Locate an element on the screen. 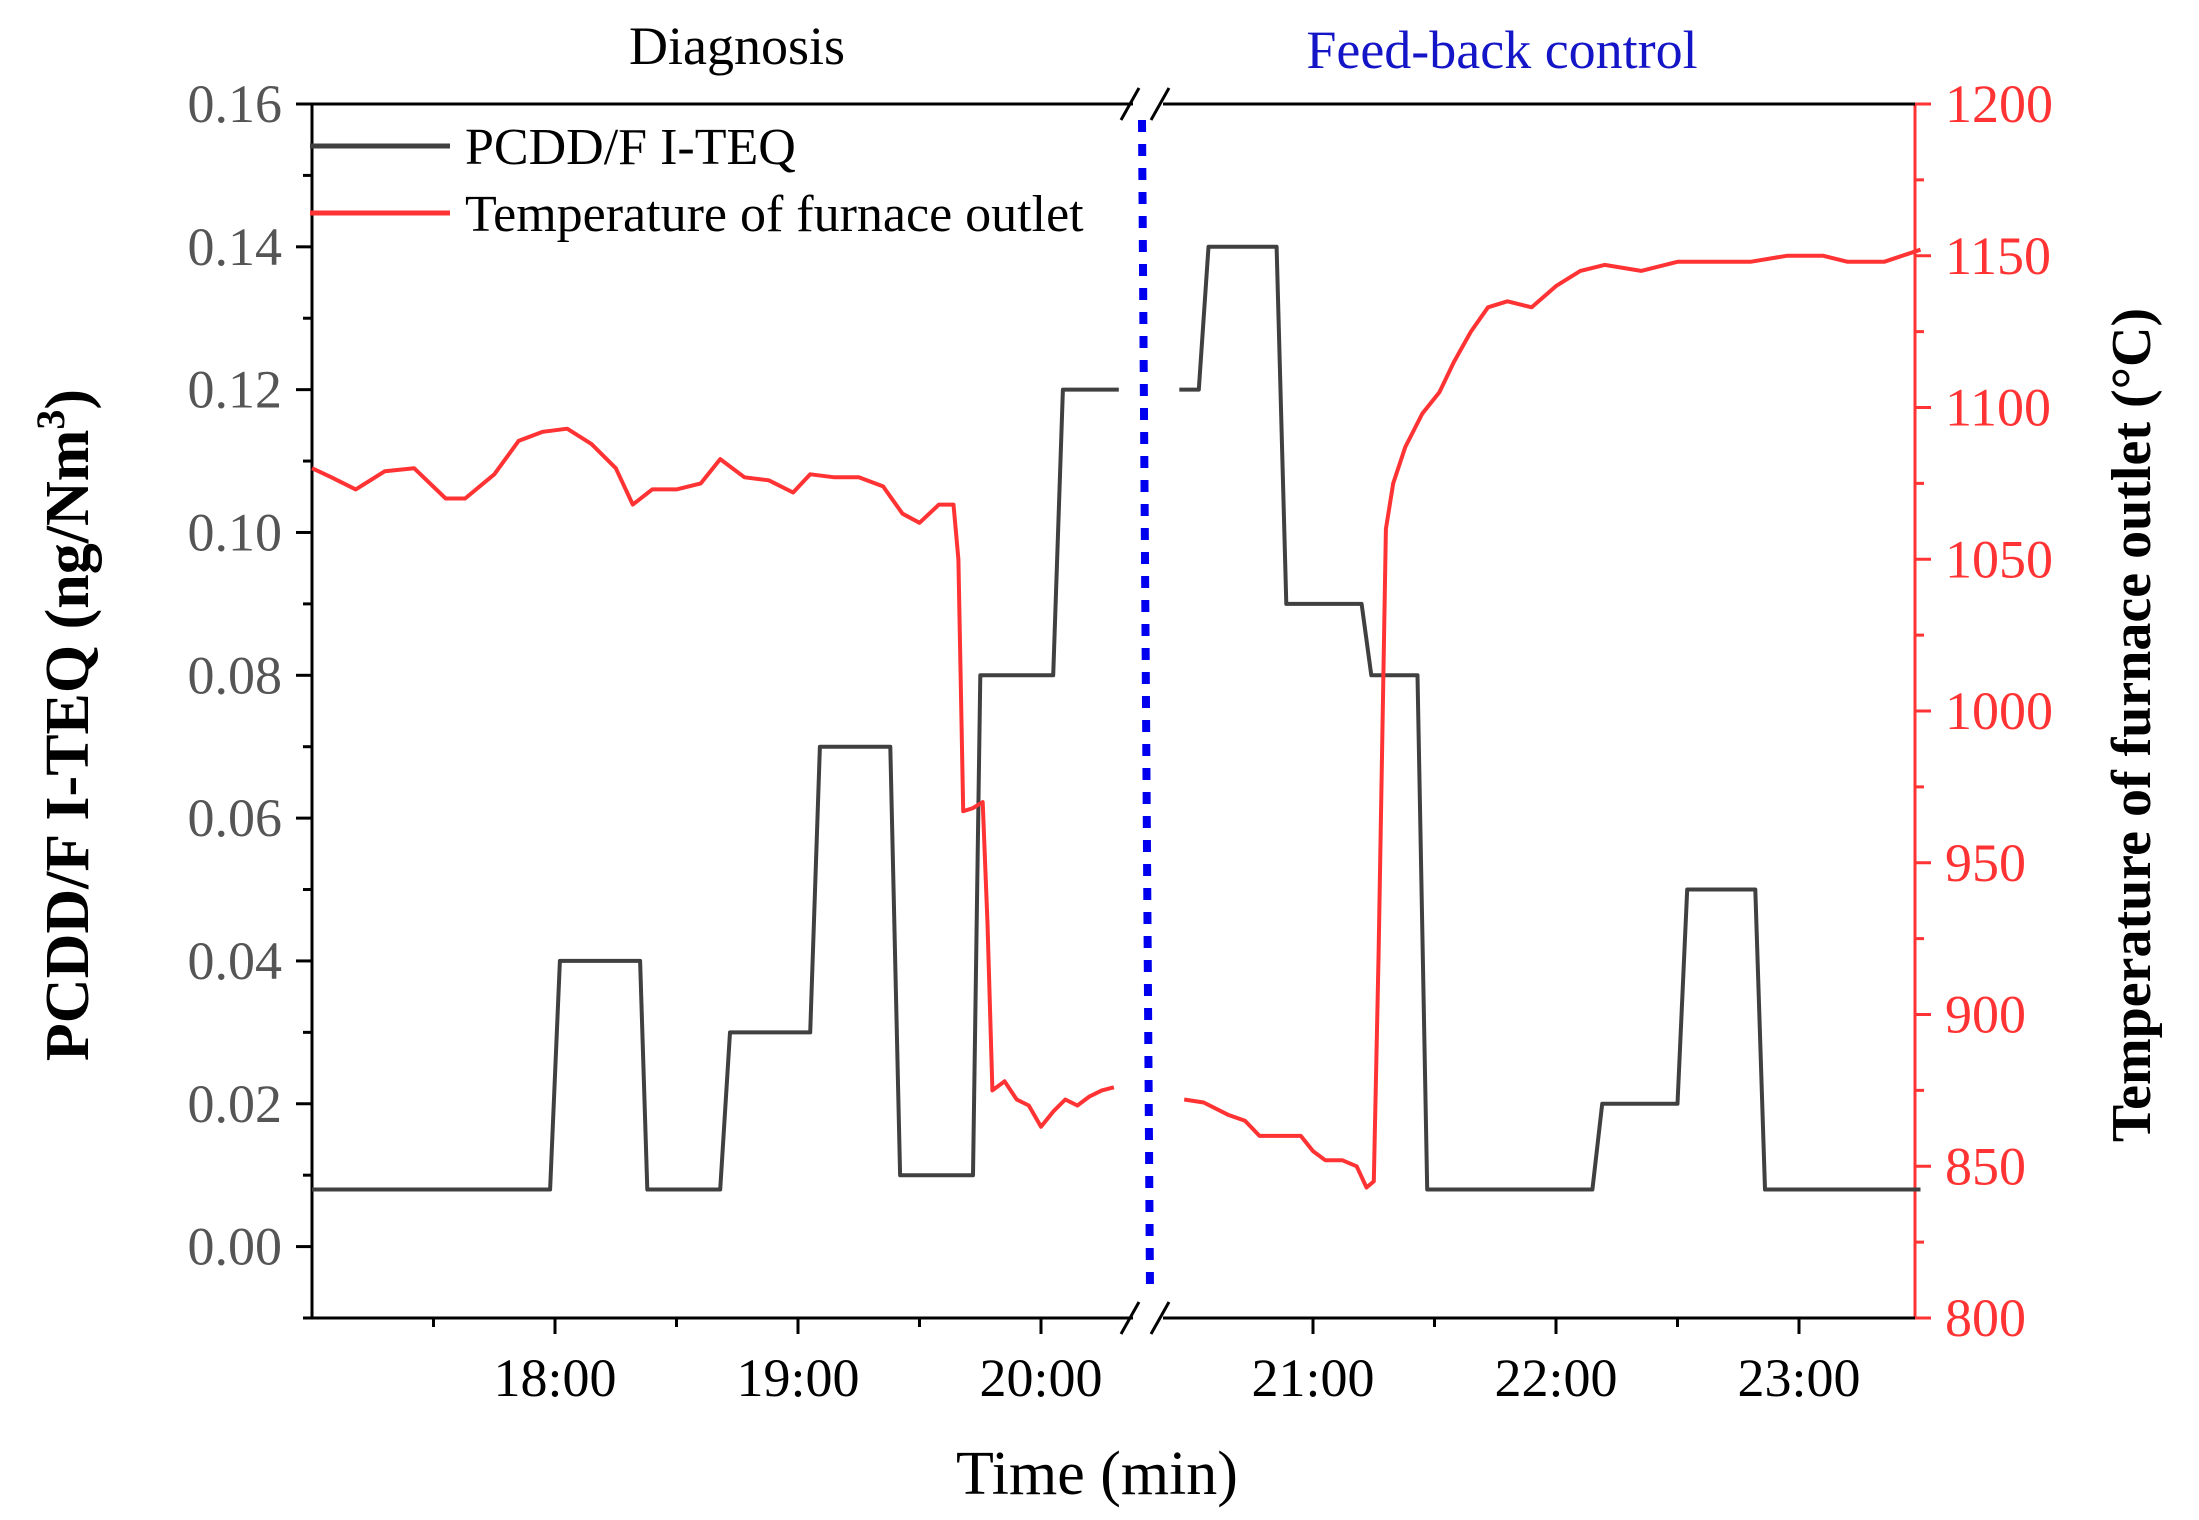 The image size is (2199, 1520). y-left-tick-label: 0.16 is located at coordinates (235, 104).